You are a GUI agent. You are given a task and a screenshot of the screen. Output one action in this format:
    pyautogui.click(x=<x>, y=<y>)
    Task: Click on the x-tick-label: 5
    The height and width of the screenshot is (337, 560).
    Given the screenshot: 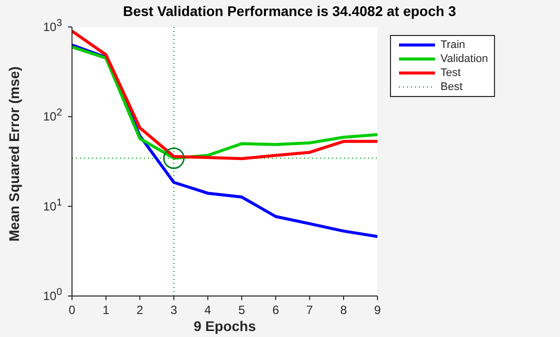 What is the action you would take?
    pyautogui.click(x=242, y=310)
    